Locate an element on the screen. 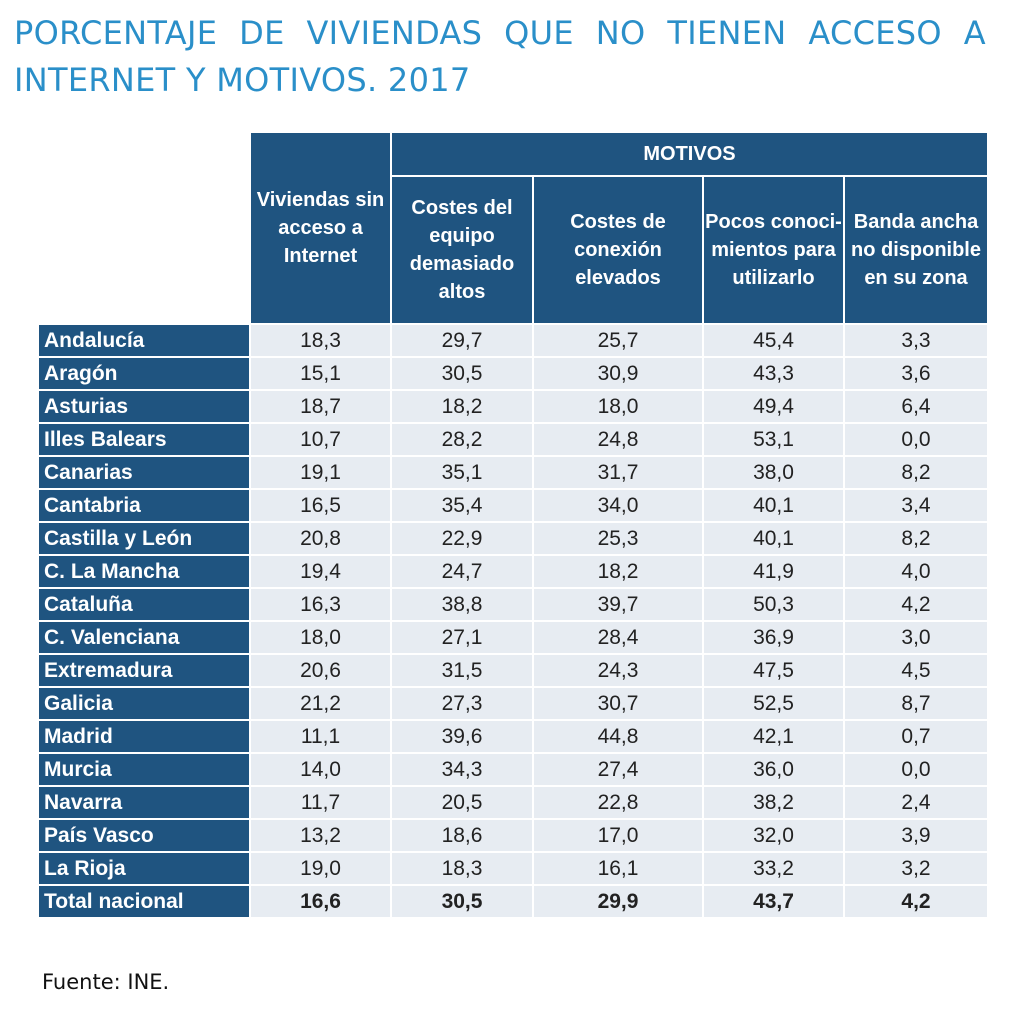 This screenshot has height=1024, width=1013. value-cell: 36,0 is located at coordinates (773, 769).